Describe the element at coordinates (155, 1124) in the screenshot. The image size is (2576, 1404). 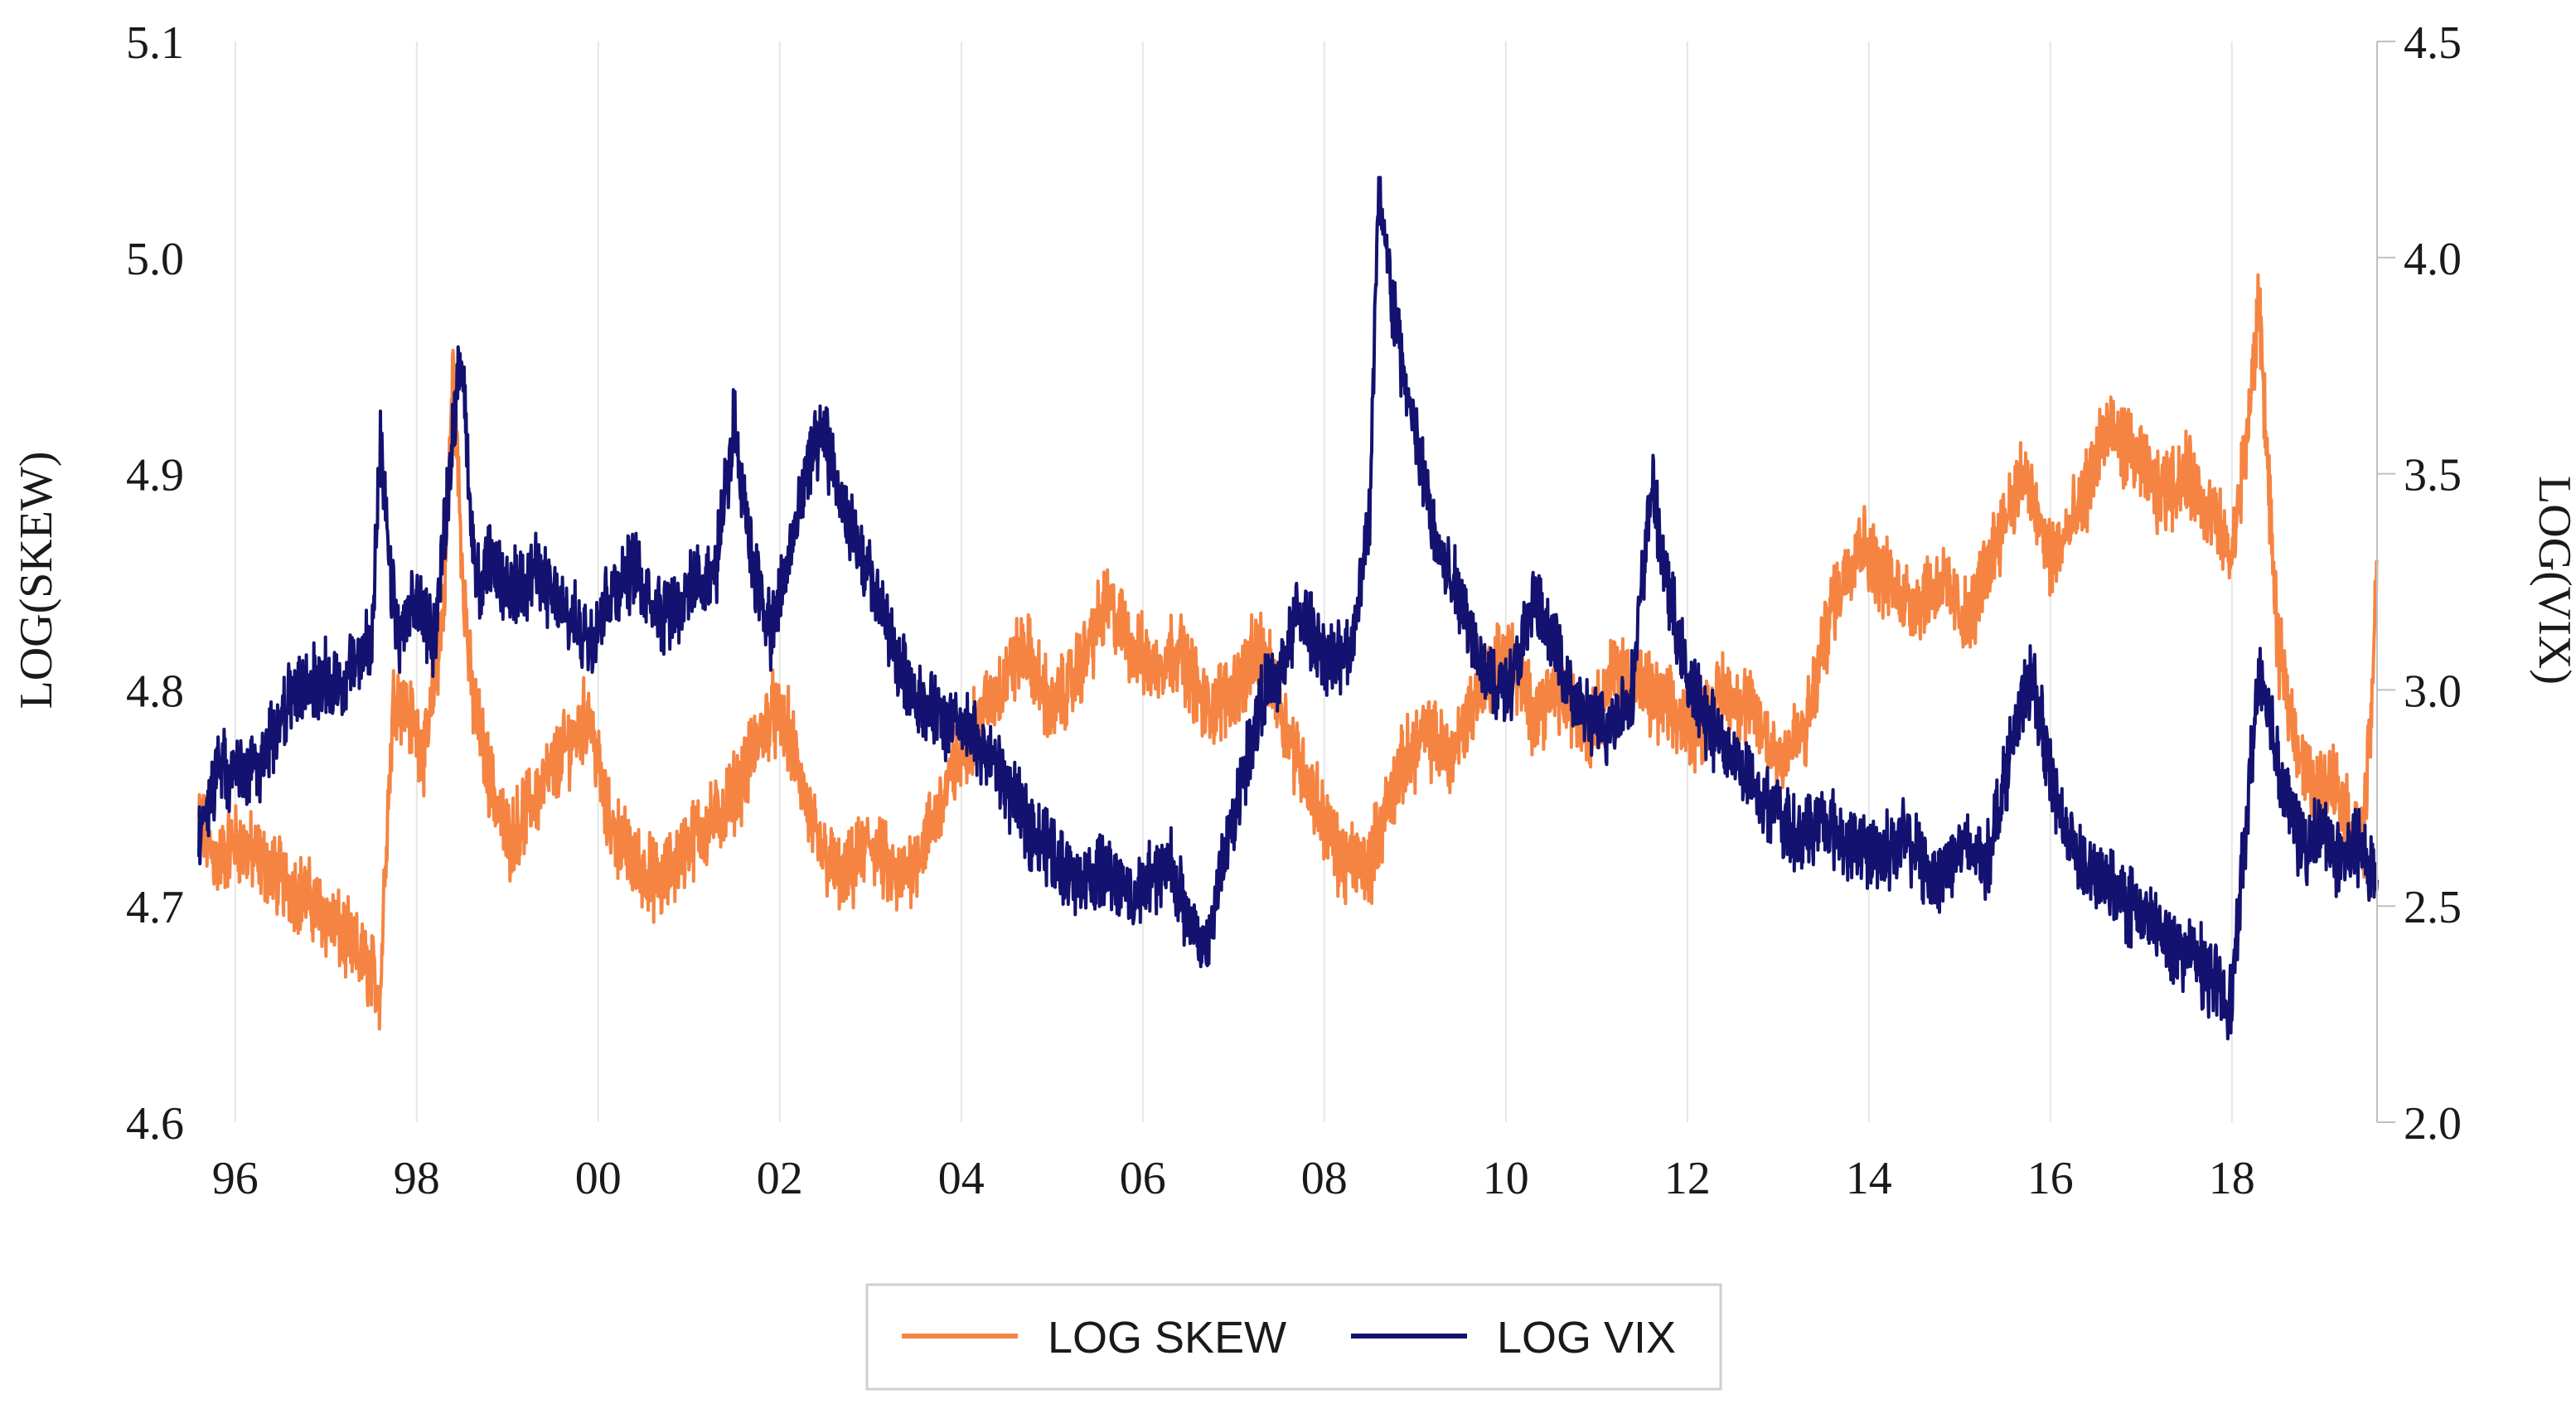
I see `left-tick-label: 4.6` at that location.